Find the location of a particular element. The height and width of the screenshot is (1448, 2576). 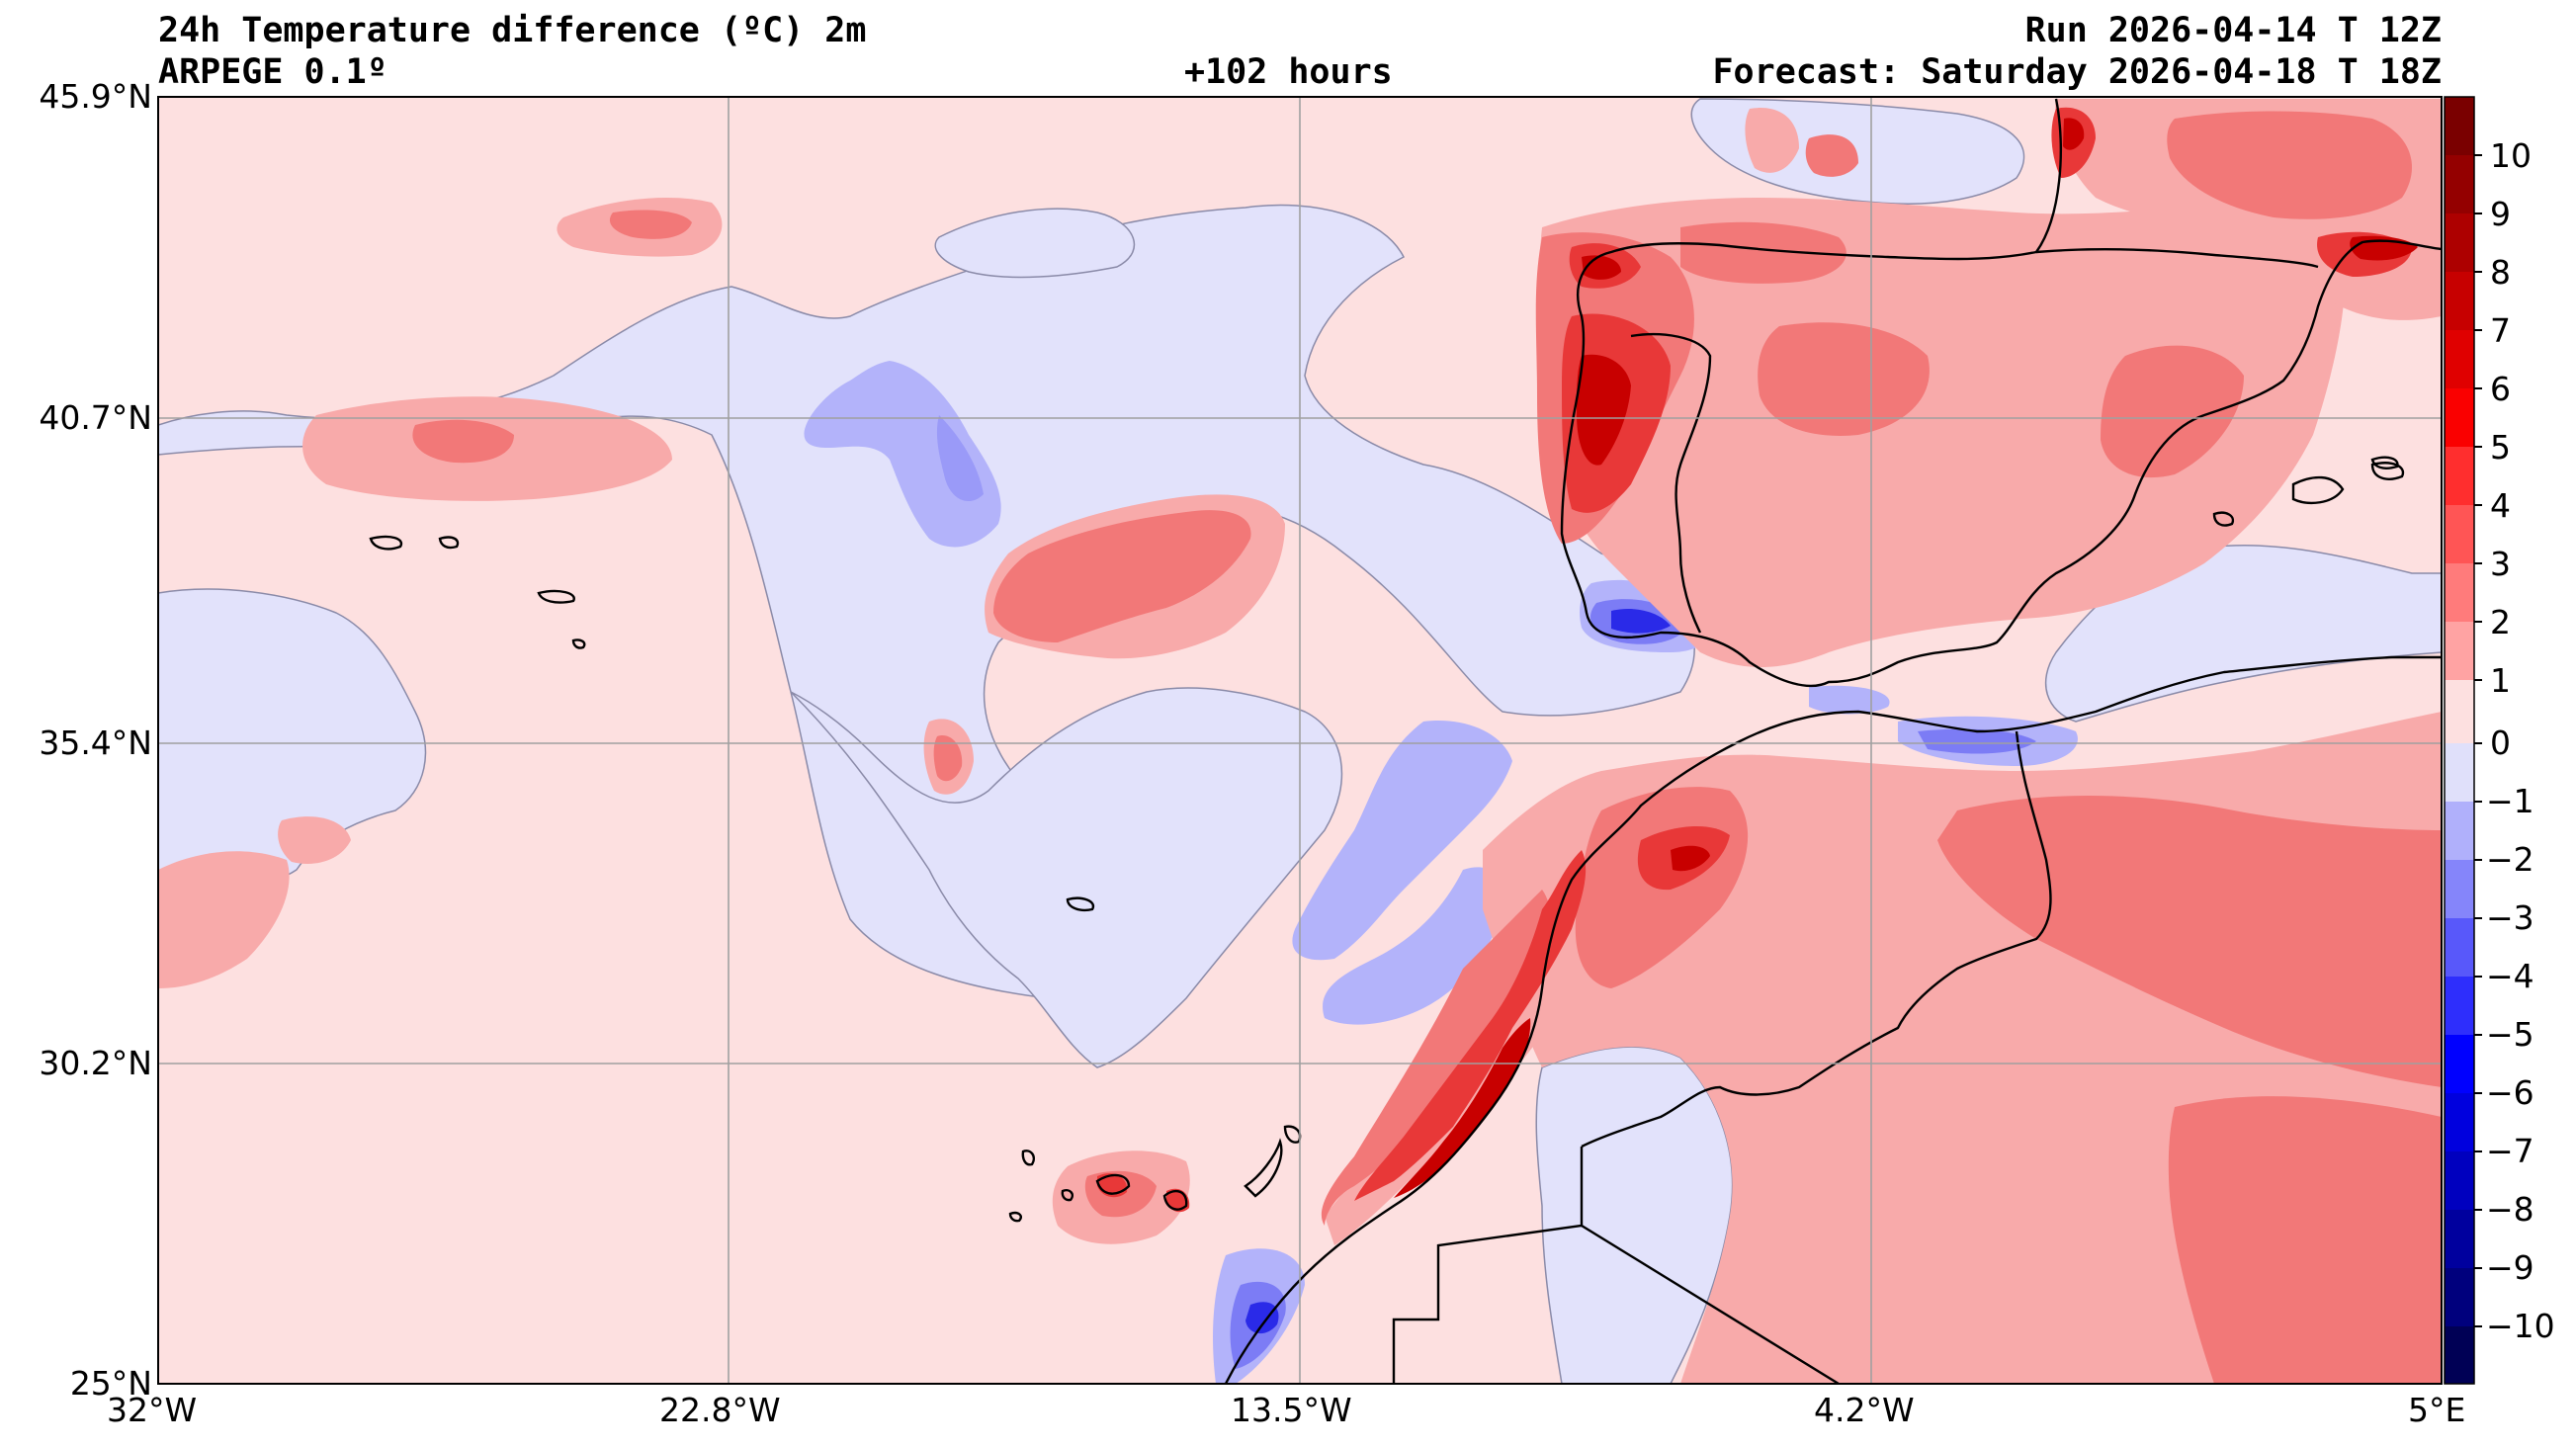

colorbar-label: 5 is located at coordinates (2500, 447).